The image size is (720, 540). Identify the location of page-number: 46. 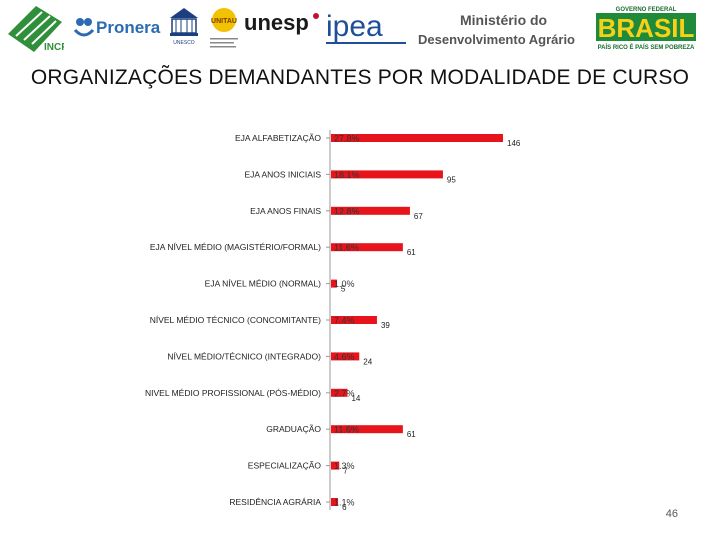
(671, 514).